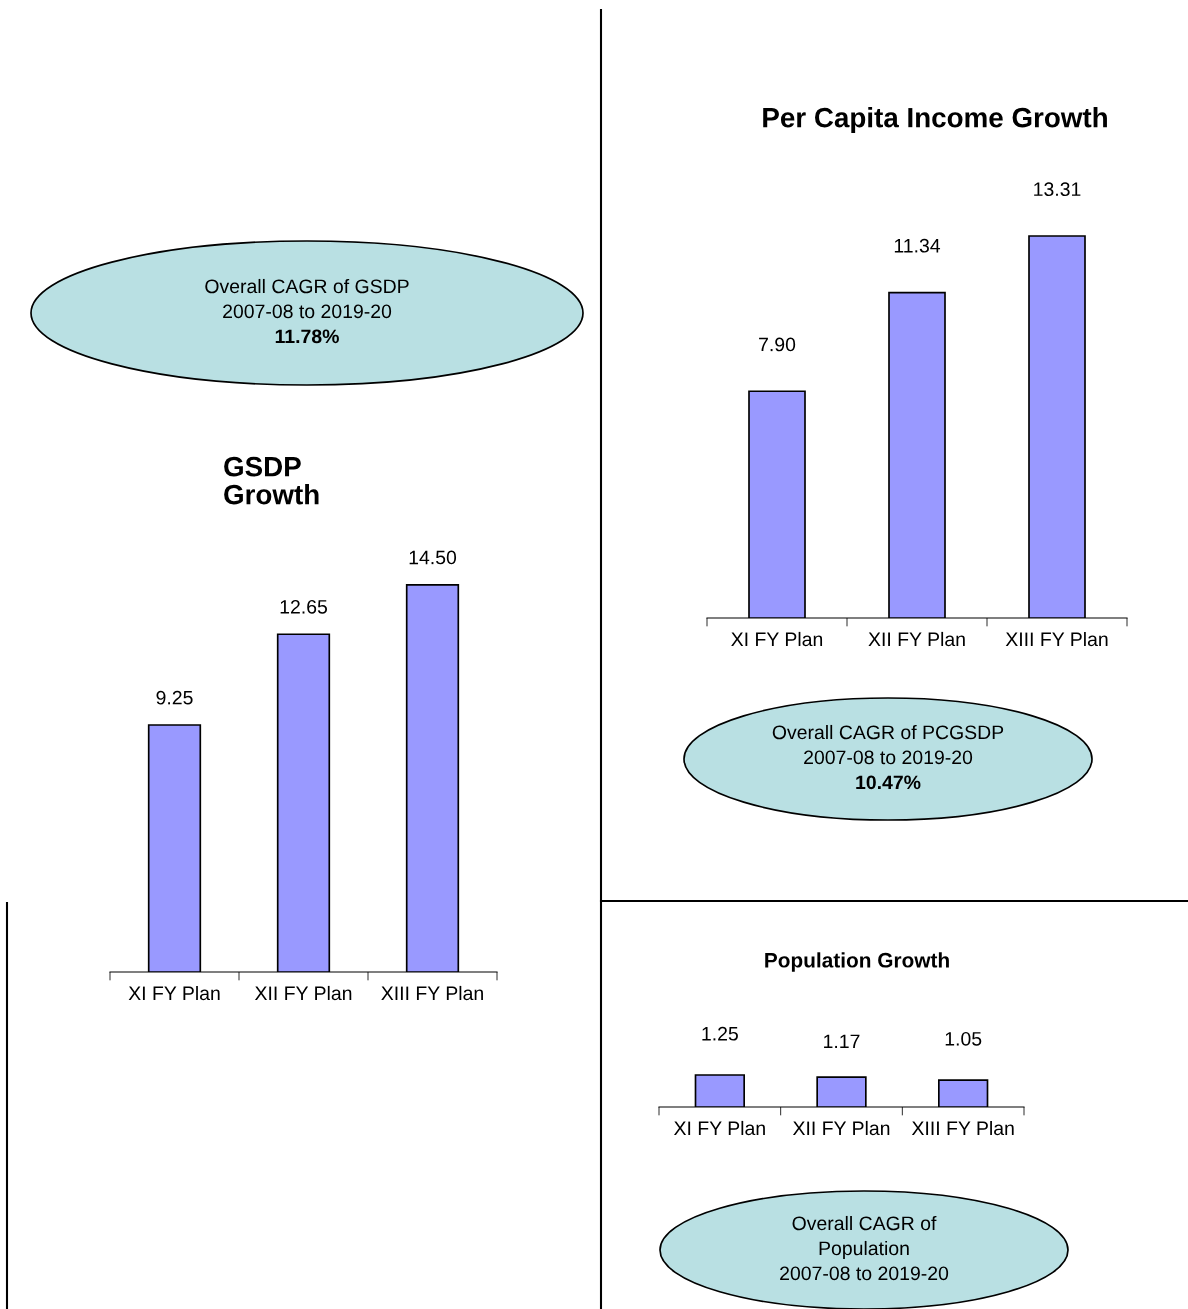 The image size is (1188, 1309). I want to click on chart-title: Population Growth, so click(857, 962).